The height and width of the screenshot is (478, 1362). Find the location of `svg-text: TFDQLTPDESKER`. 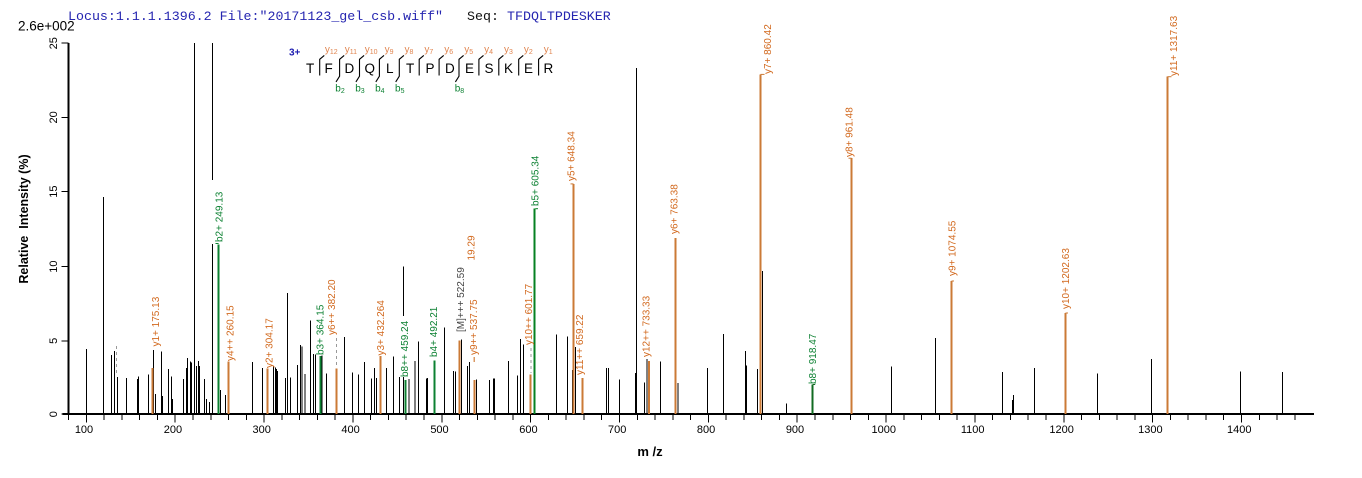

svg-text: TFDQLTPDESKER is located at coordinates (559, 16).